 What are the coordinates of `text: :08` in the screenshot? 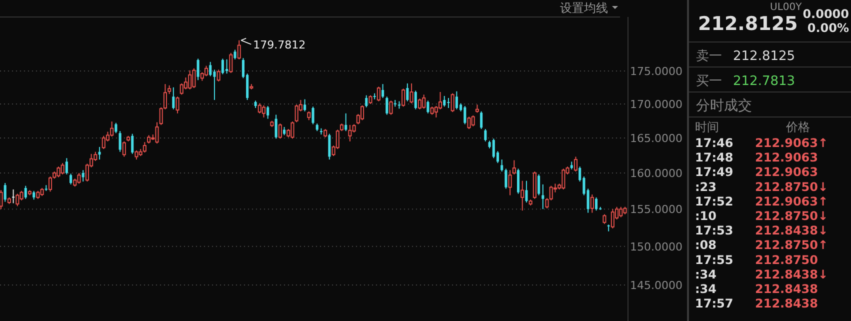 It's located at (705, 245).